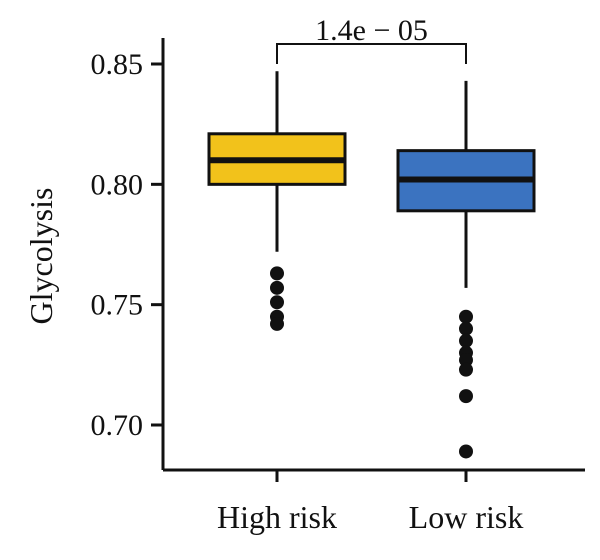  What do you see at coordinates (117, 64) in the screenshot?
I see `y-tick-label: 0.85` at bounding box center [117, 64].